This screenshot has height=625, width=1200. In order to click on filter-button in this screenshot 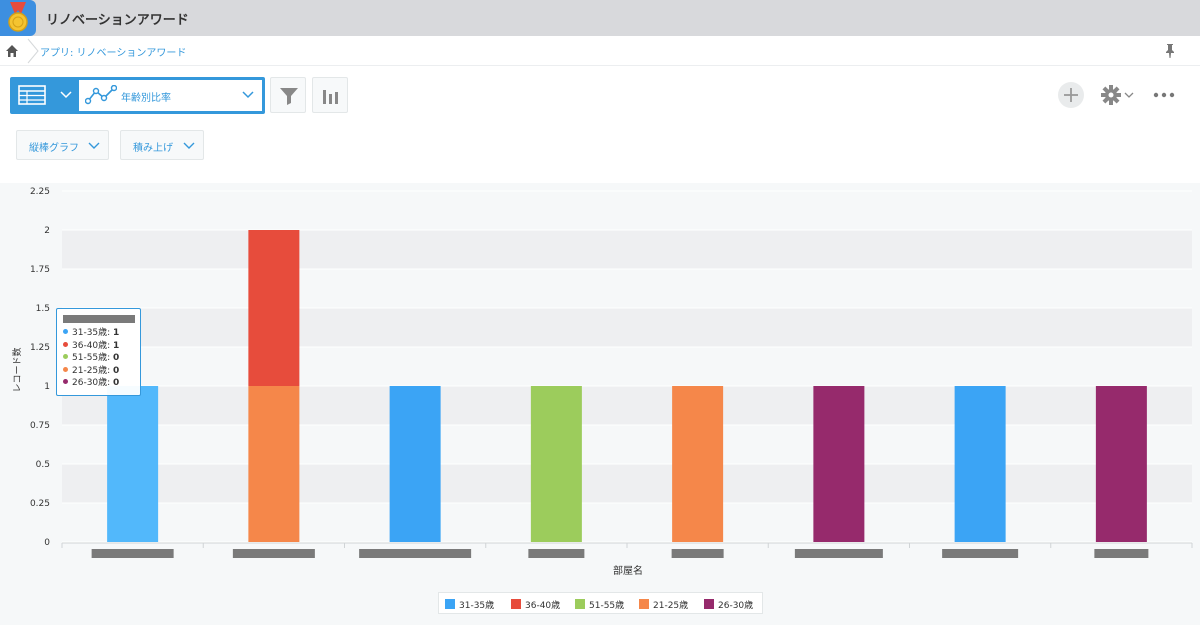, I will do `click(288, 95)`.